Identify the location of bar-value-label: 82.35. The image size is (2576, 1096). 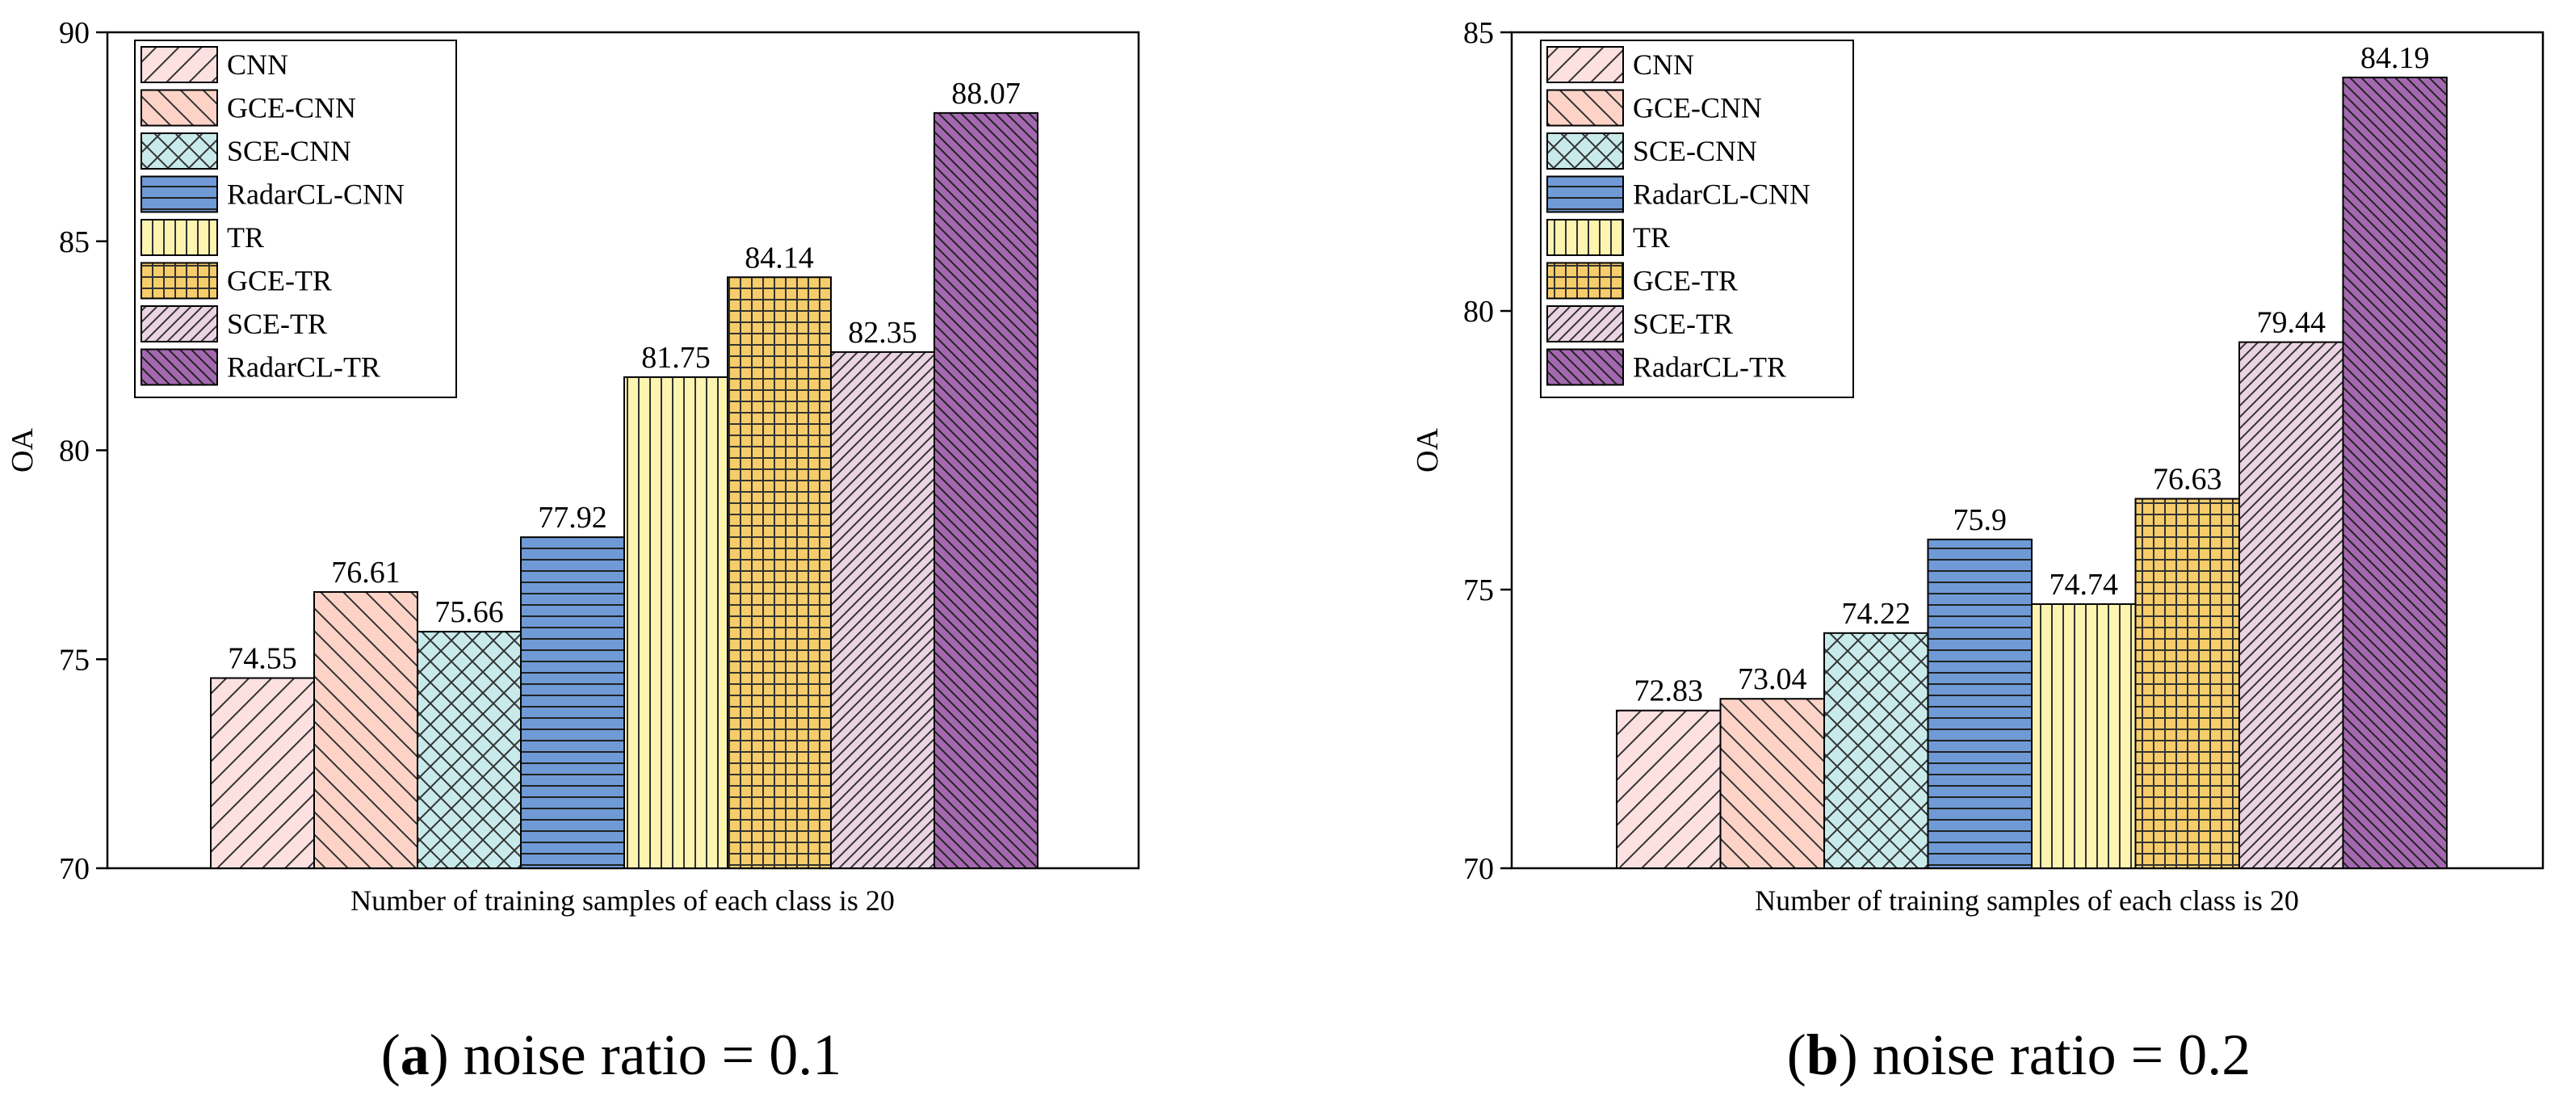
(883, 333).